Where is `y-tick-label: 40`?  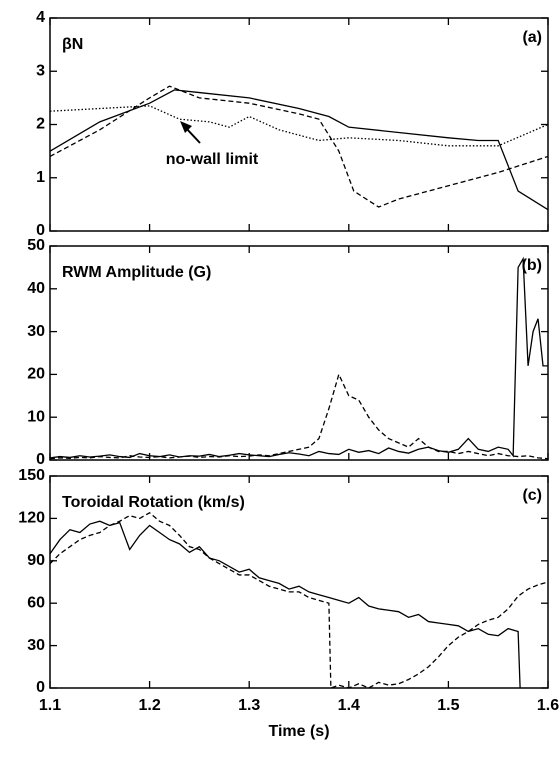 y-tick-label: 40 is located at coordinates (36, 288).